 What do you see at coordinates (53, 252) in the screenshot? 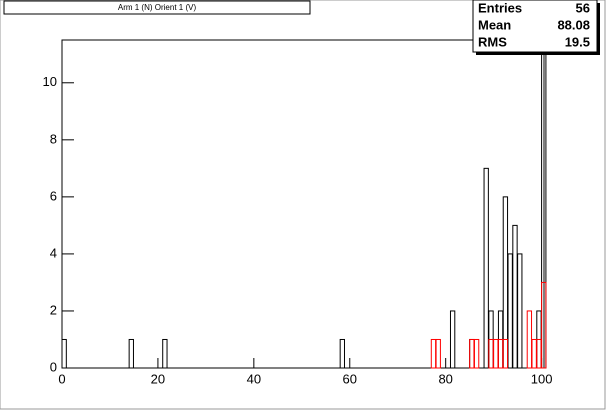
I see `y-tick-label: 4` at bounding box center [53, 252].